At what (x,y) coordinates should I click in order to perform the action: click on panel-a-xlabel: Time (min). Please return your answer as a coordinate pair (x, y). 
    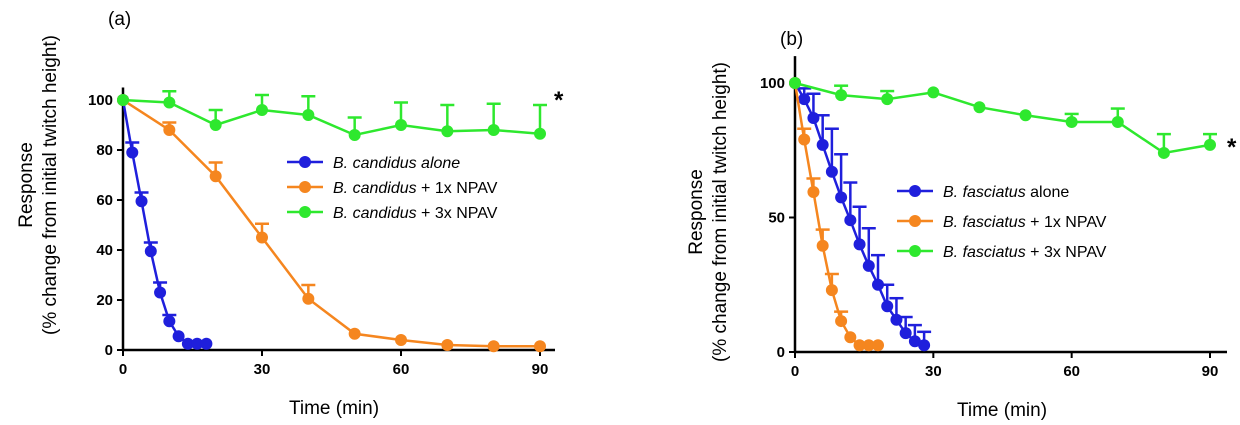
    Looking at the image, I should click on (334, 408).